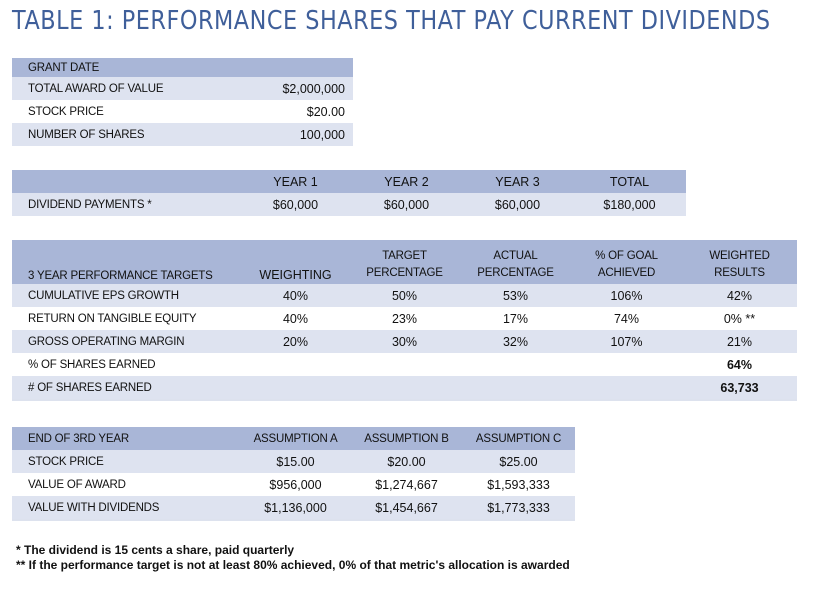 This screenshot has height=594, width=839. What do you see at coordinates (406, 461) in the screenshot?
I see `cell-value: $20.00` at bounding box center [406, 461].